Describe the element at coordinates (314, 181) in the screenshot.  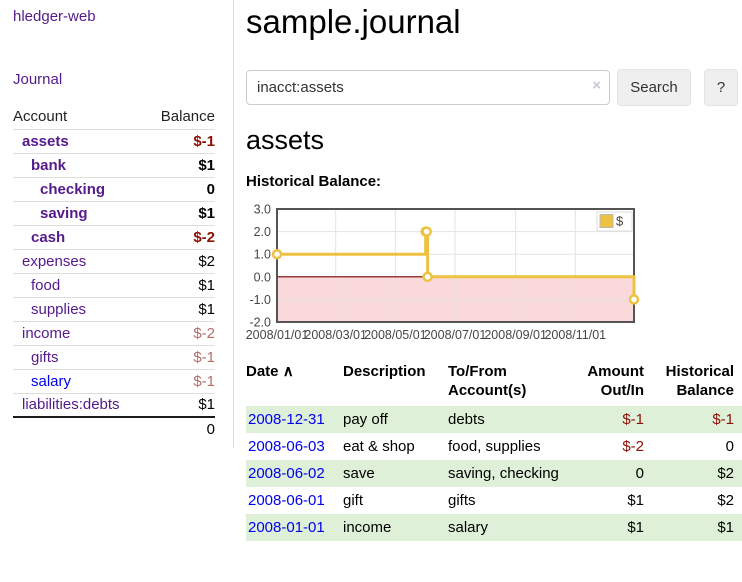
I see `chart-title: Historical Balance:` at that location.